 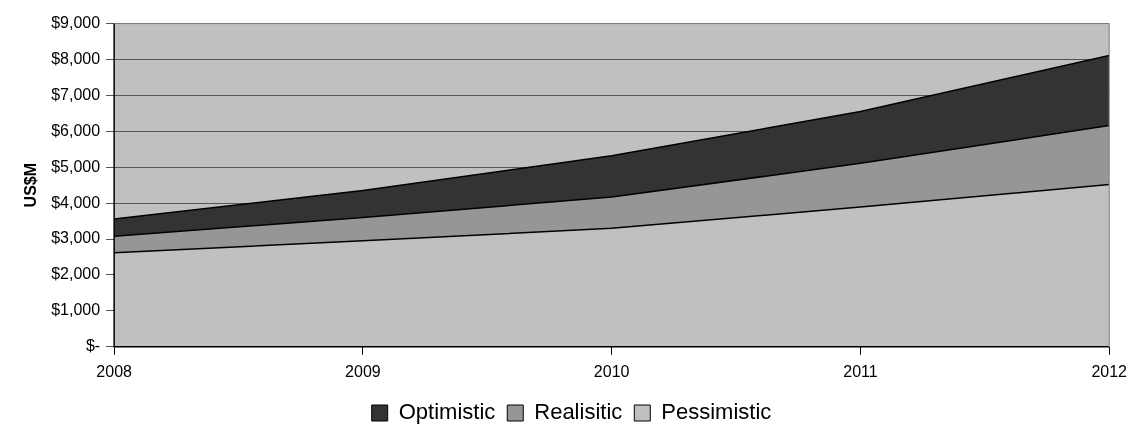 I want to click on y-tick-label: $6,000, so click(x=76, y=130).